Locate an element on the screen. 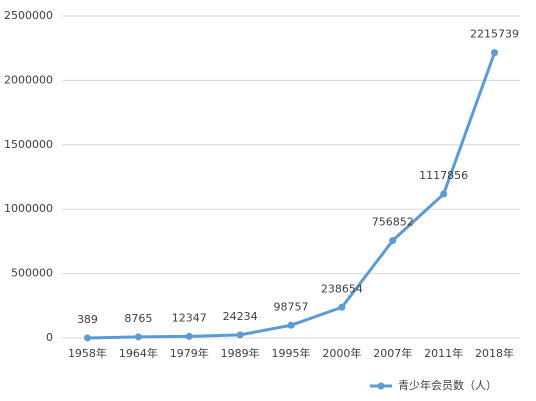 This screenshot has width=536, height=401. data-label: 8765 is located at coordinates (138, 318).